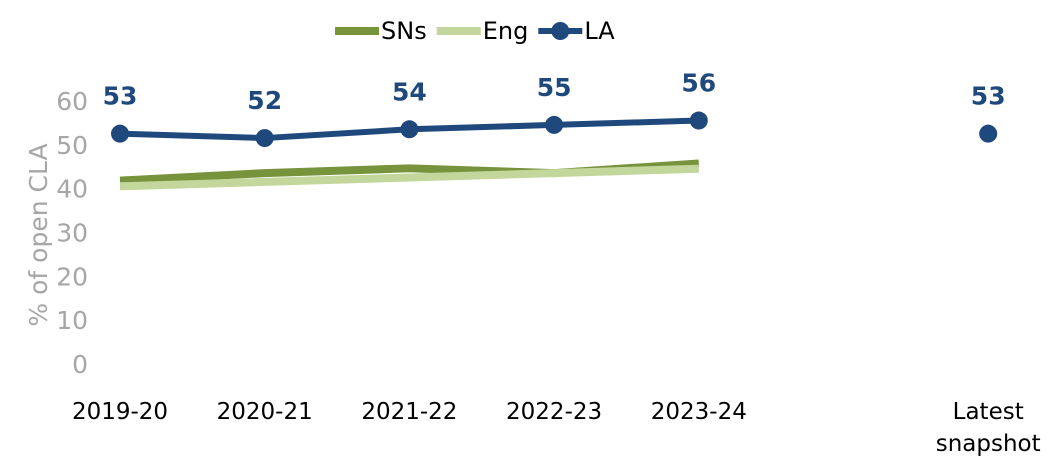 This screenshot has height=467, width=1053. I want to click on y-axis-title: % of open CLA, so click(38, 234).